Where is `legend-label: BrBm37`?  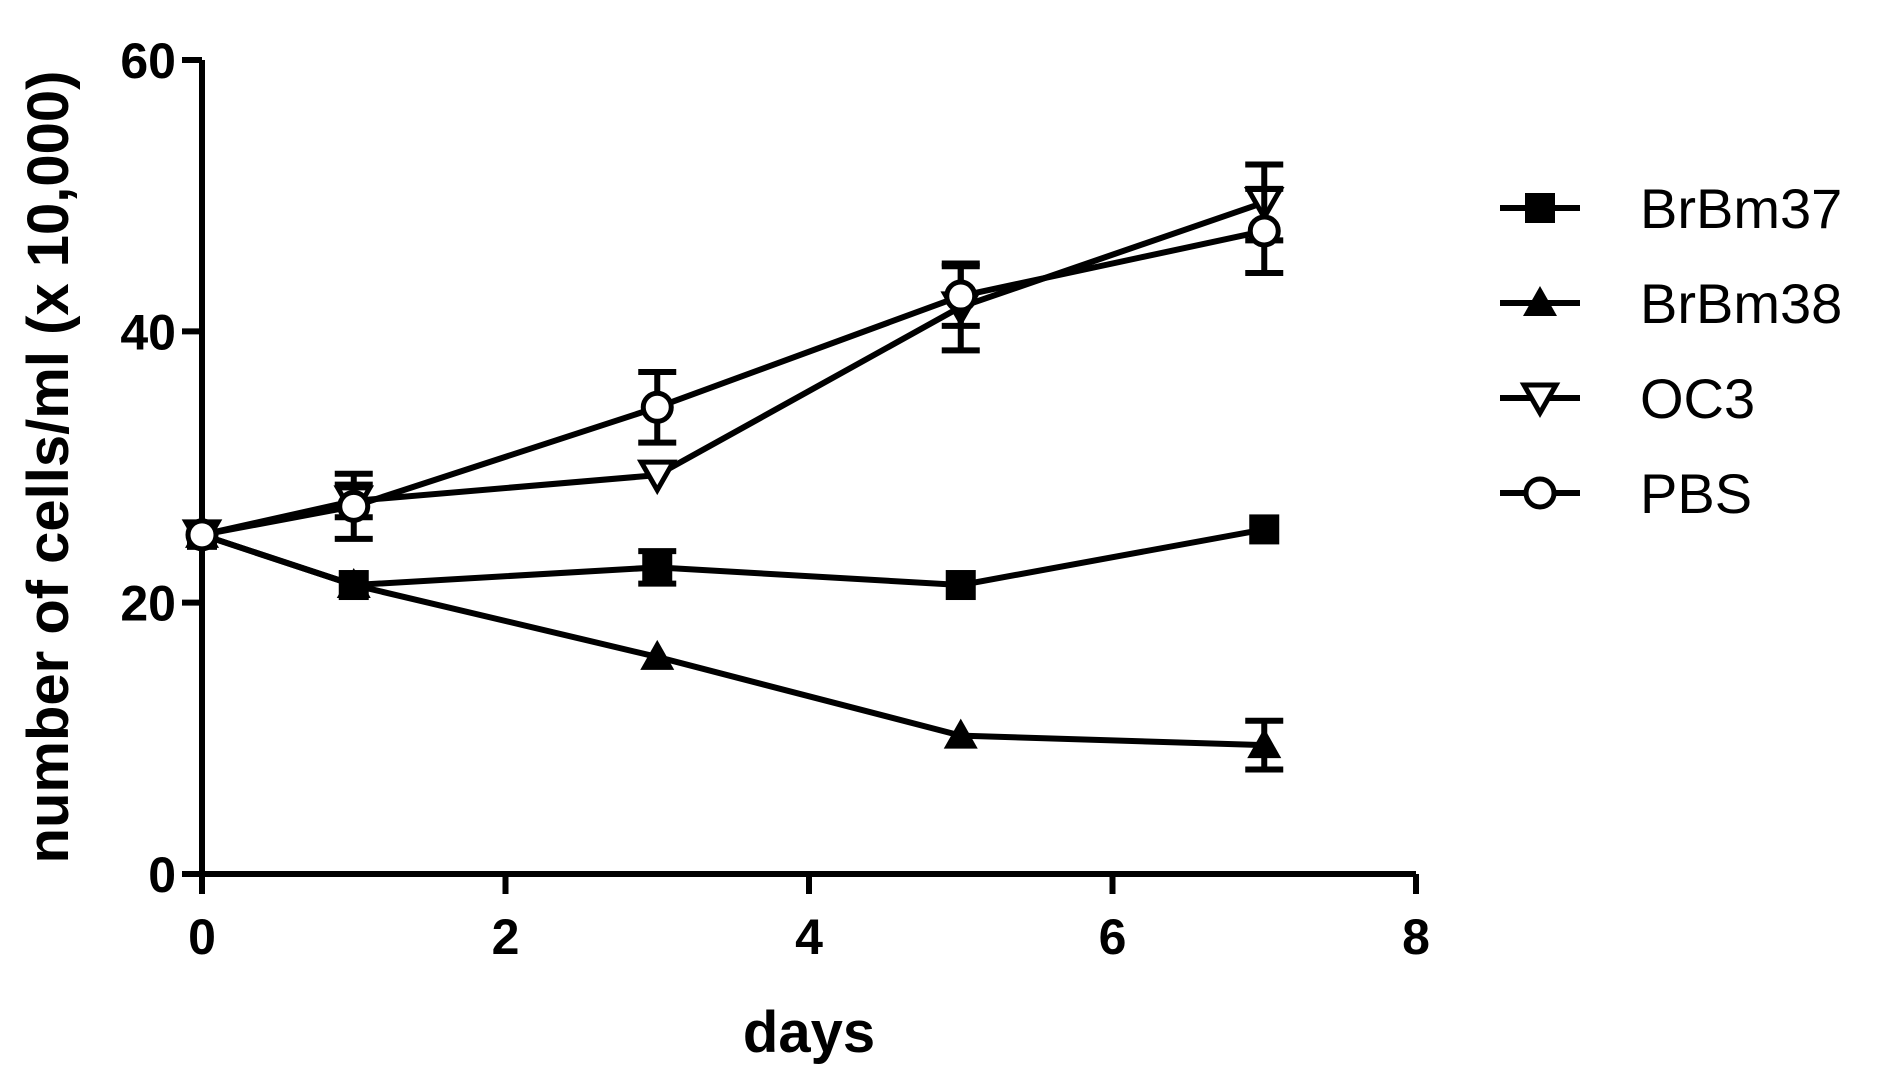 legend-label: BrBm37 is located at coordinates (1741, 208).